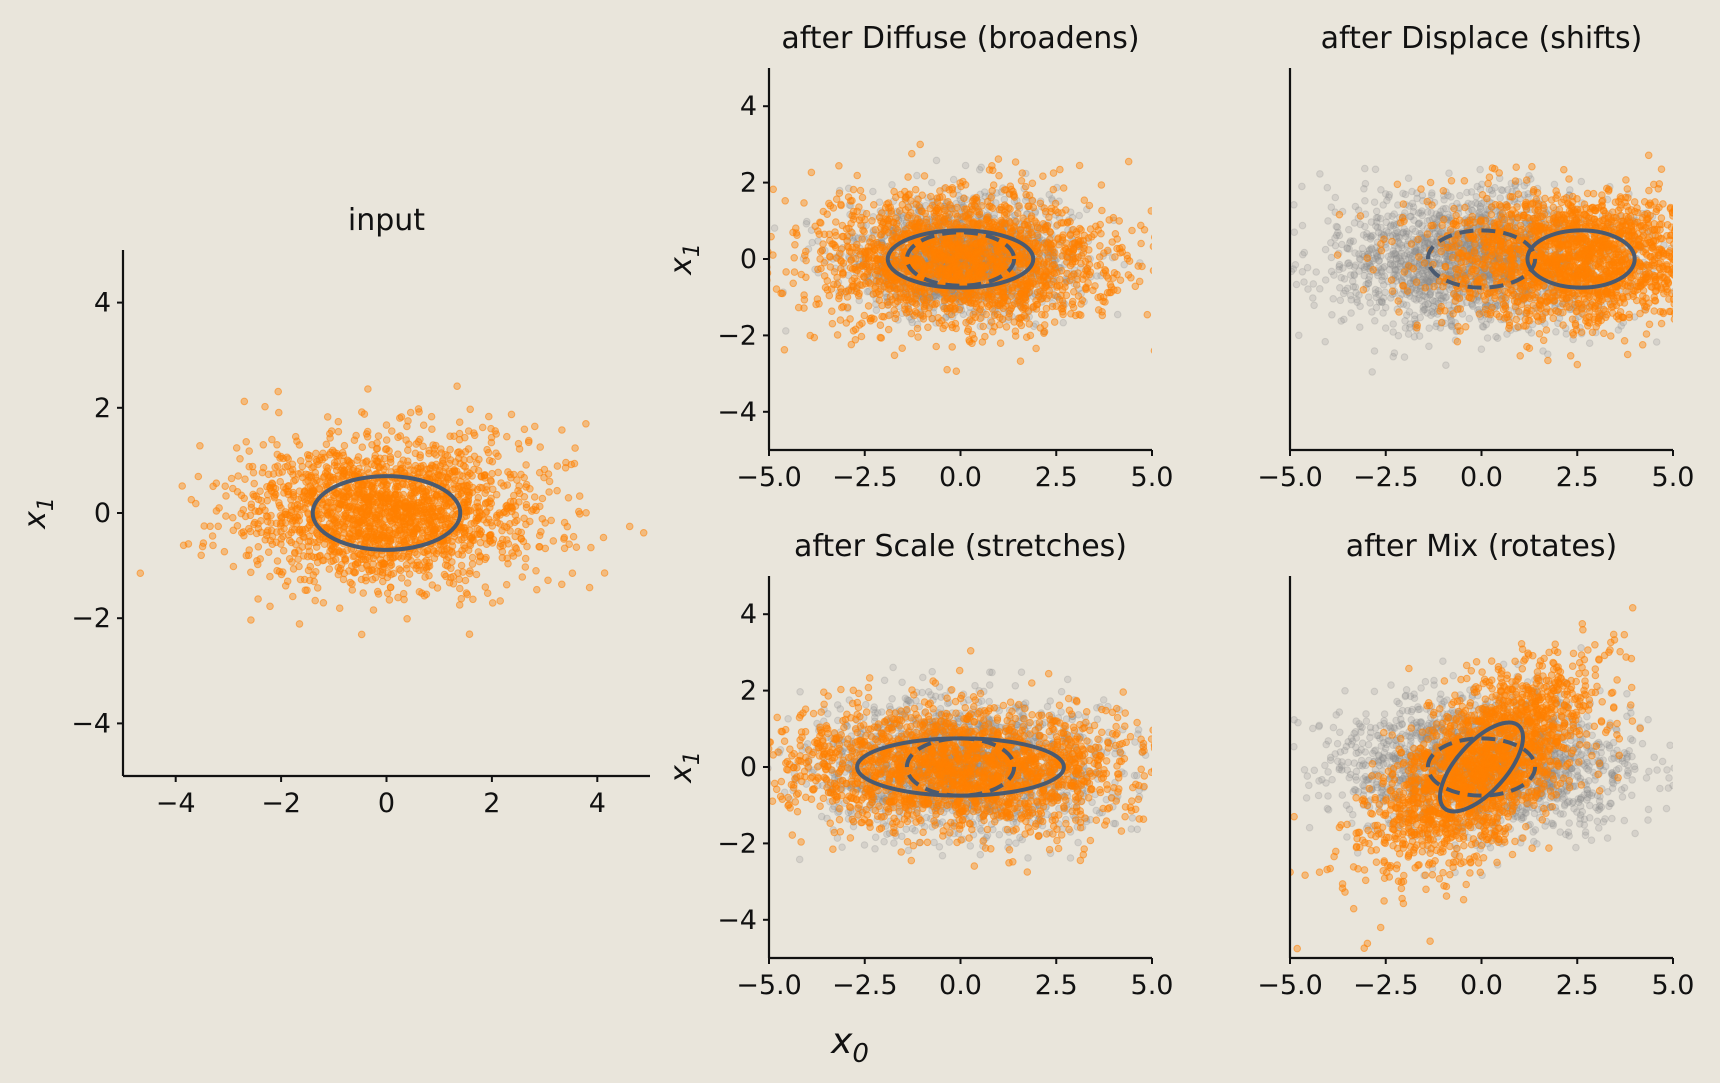 This screenshot has width=1720, height=1083. I want to click on input-ylabel: x1, so click(38, 513).